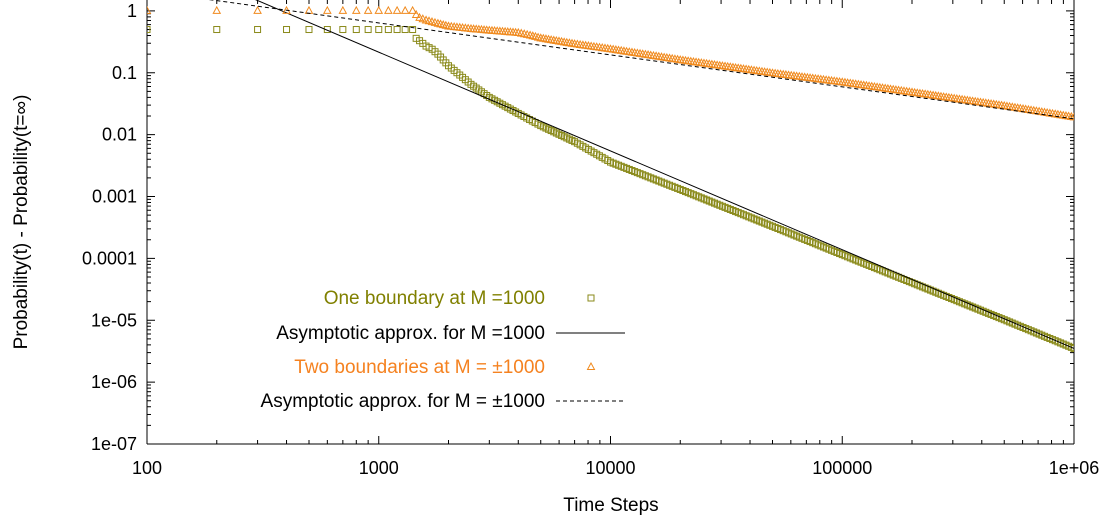  I want to click on x-tick-label: 1000, so click(379, 468).